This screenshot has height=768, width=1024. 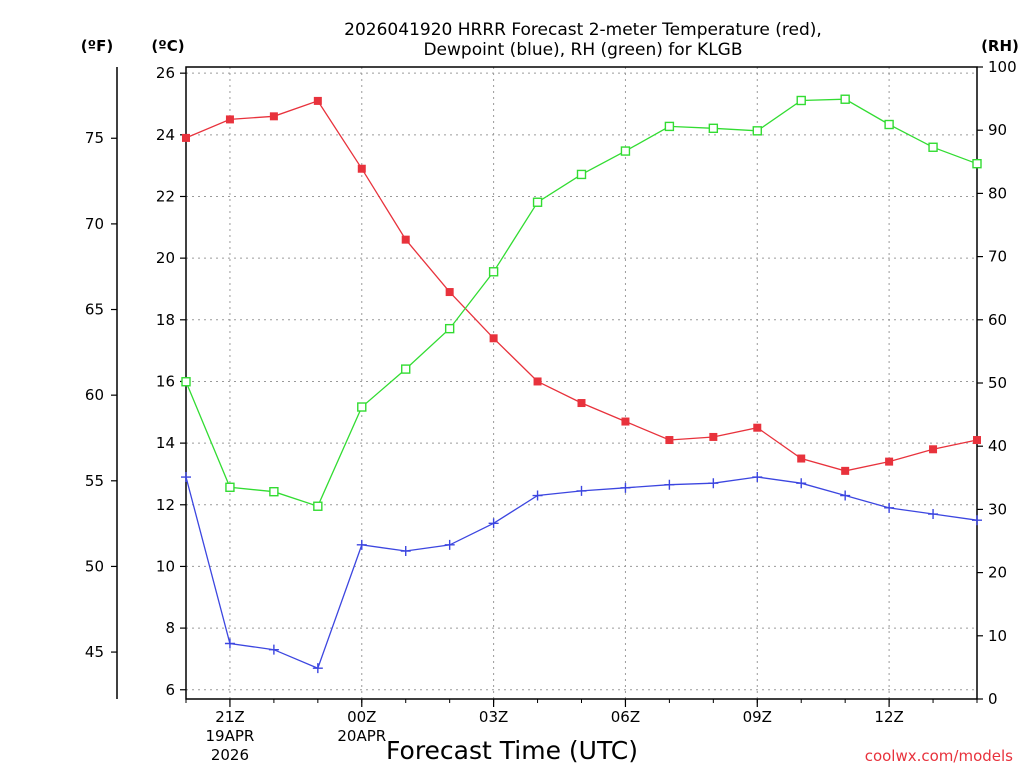 I want to click on celsius-tick-label: 6, so click(x=170, y=690).